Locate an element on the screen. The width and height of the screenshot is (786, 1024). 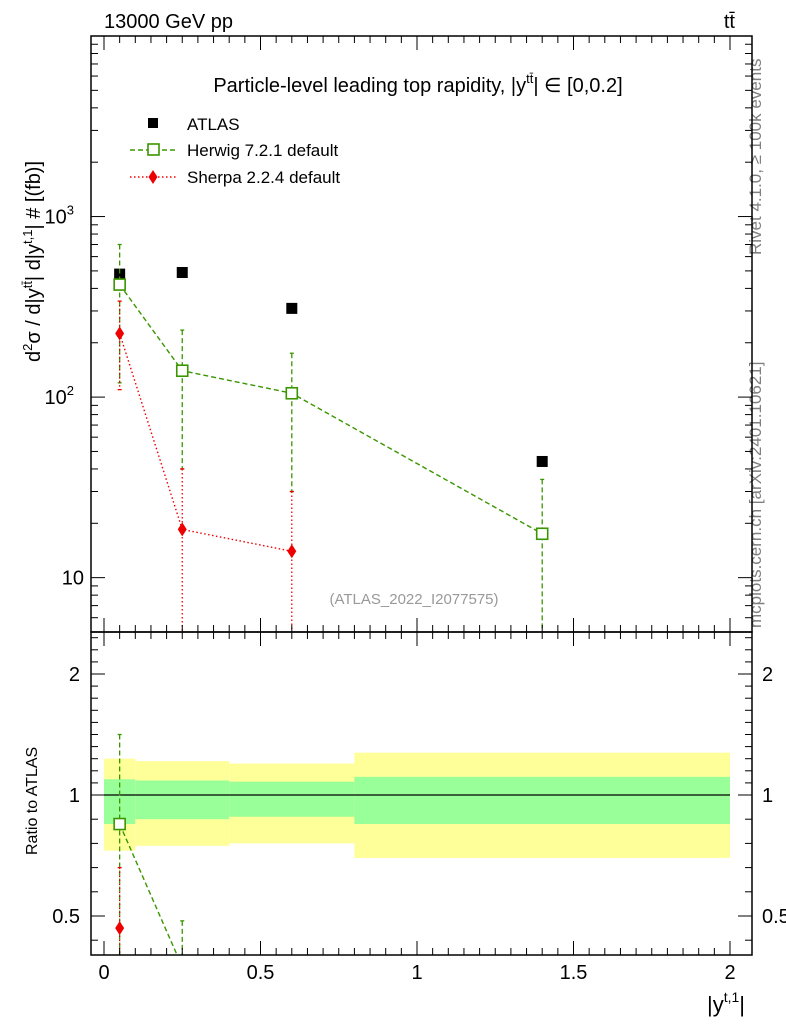
legend-herwig-marker is located at coordinates (153, 149).